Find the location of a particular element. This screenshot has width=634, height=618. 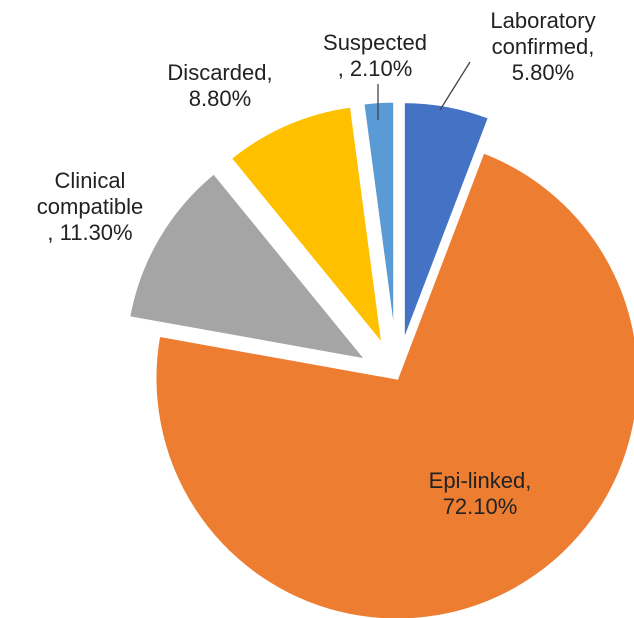

data-label: Discarded, 8.80% is located at coordinates (220, 86).